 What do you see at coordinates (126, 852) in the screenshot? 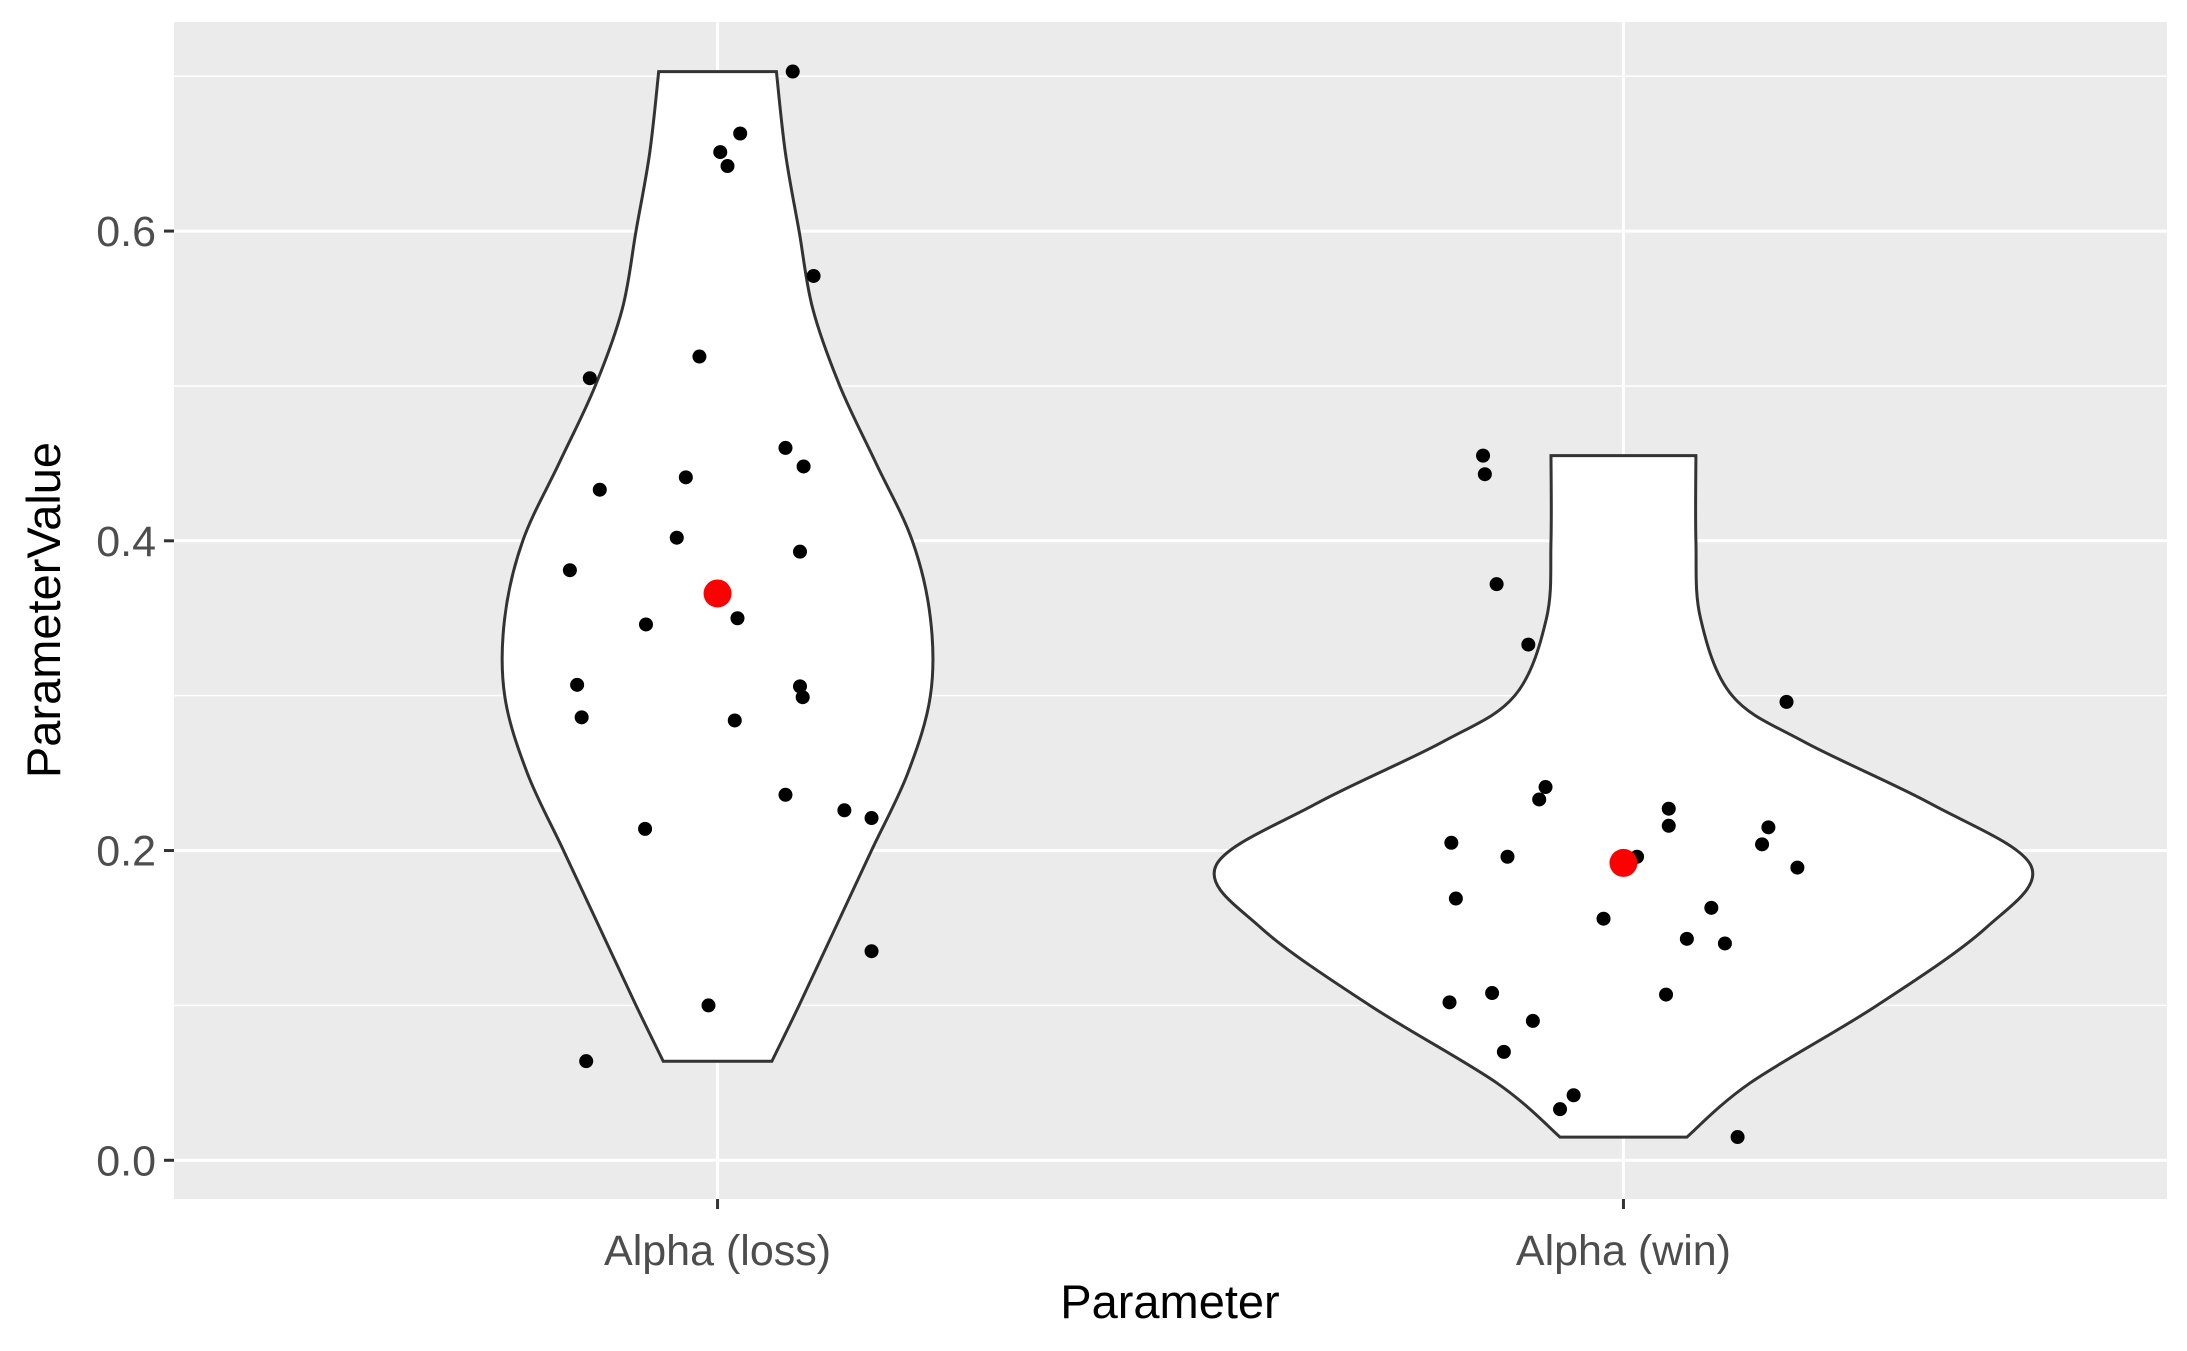
I see `y-tick-label: 0.2` at bounding box center [126, 852].